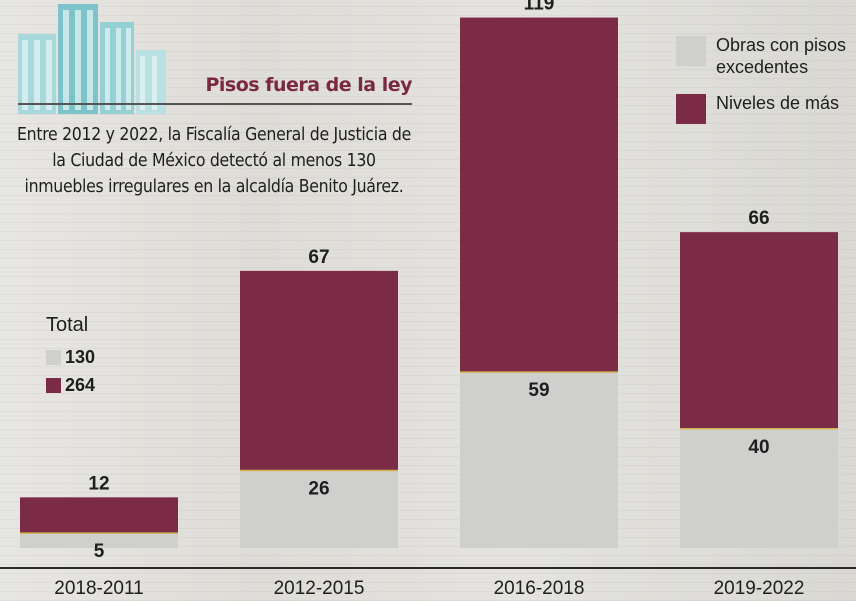 This screenshot has height=601, width=856. Describe the element at coordinates (781, 56) in the screenshot. I see `legend-label-obras: Obras con pisos excedentes` at that location.